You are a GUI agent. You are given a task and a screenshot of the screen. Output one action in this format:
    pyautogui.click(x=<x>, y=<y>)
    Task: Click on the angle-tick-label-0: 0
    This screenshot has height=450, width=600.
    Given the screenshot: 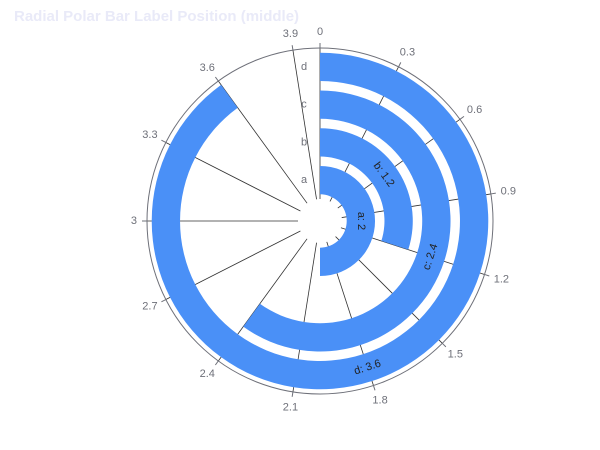 What is the action you would take?
    pyautogui.click(x=320, y=32)
    